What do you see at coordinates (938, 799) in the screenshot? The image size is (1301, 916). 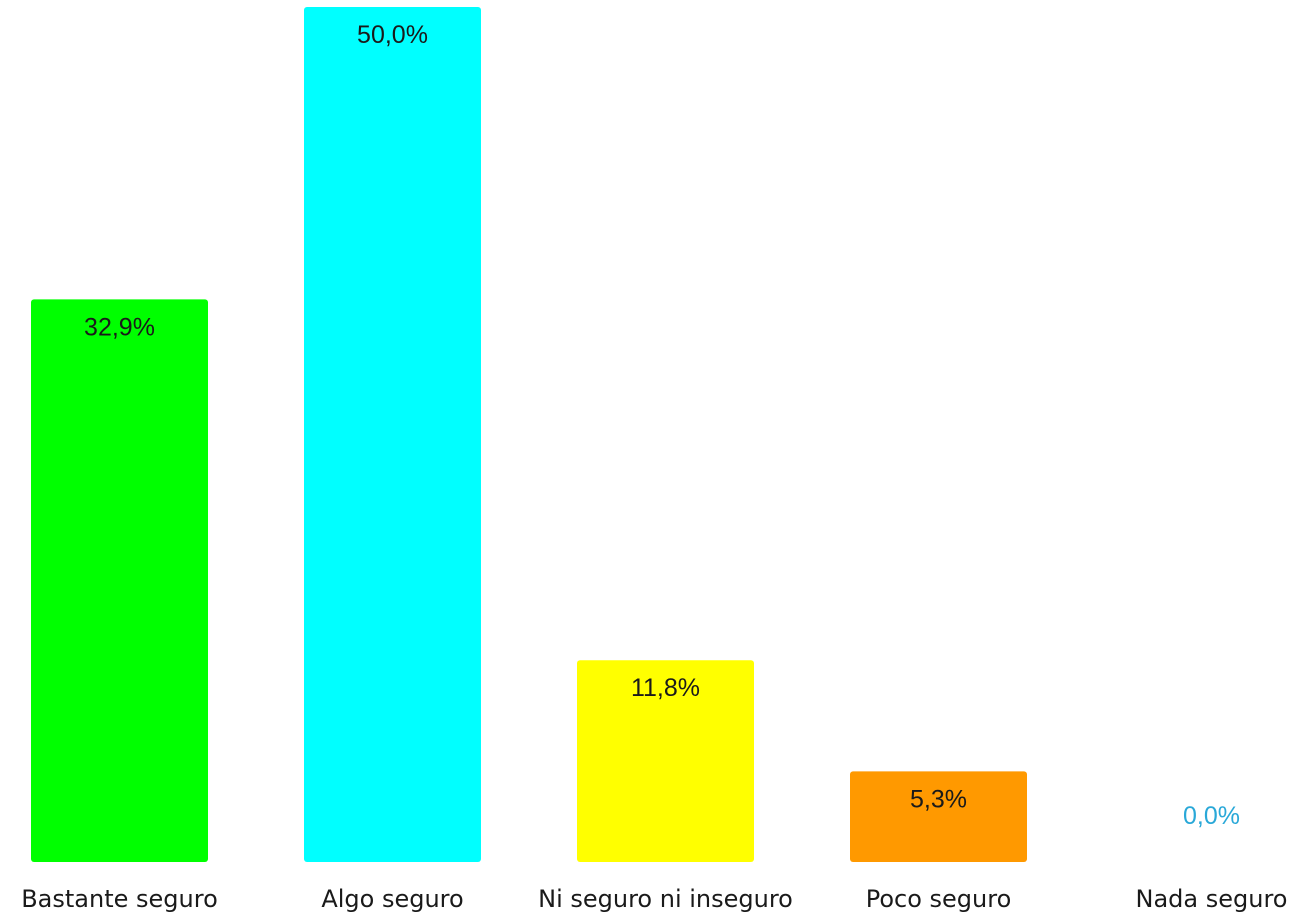 I see `value-label-poco-seguro: 5,3%` at bounding box center [938, 799].